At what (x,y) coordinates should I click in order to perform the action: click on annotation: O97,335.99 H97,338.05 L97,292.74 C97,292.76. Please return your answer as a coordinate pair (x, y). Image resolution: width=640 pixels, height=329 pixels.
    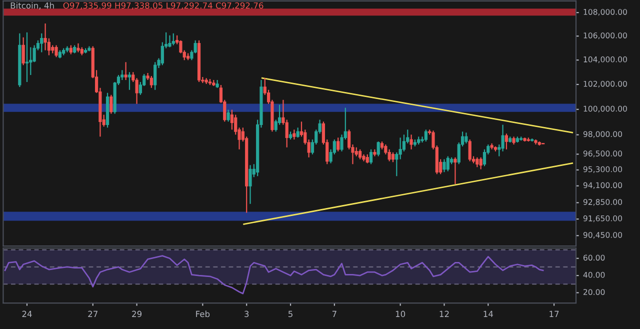
    Looking at the image, I should click on (163, 6).